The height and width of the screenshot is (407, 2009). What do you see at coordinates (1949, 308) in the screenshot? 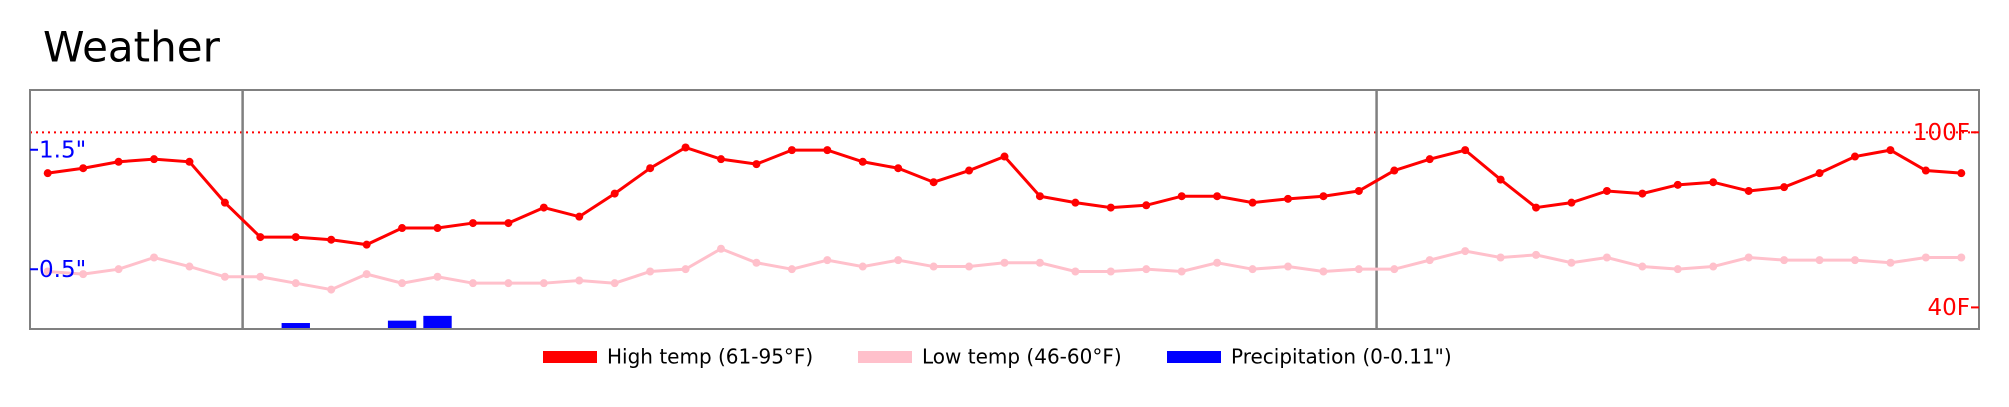
I see `y-tick-label: 40F` at bounding box center [1949, 308].